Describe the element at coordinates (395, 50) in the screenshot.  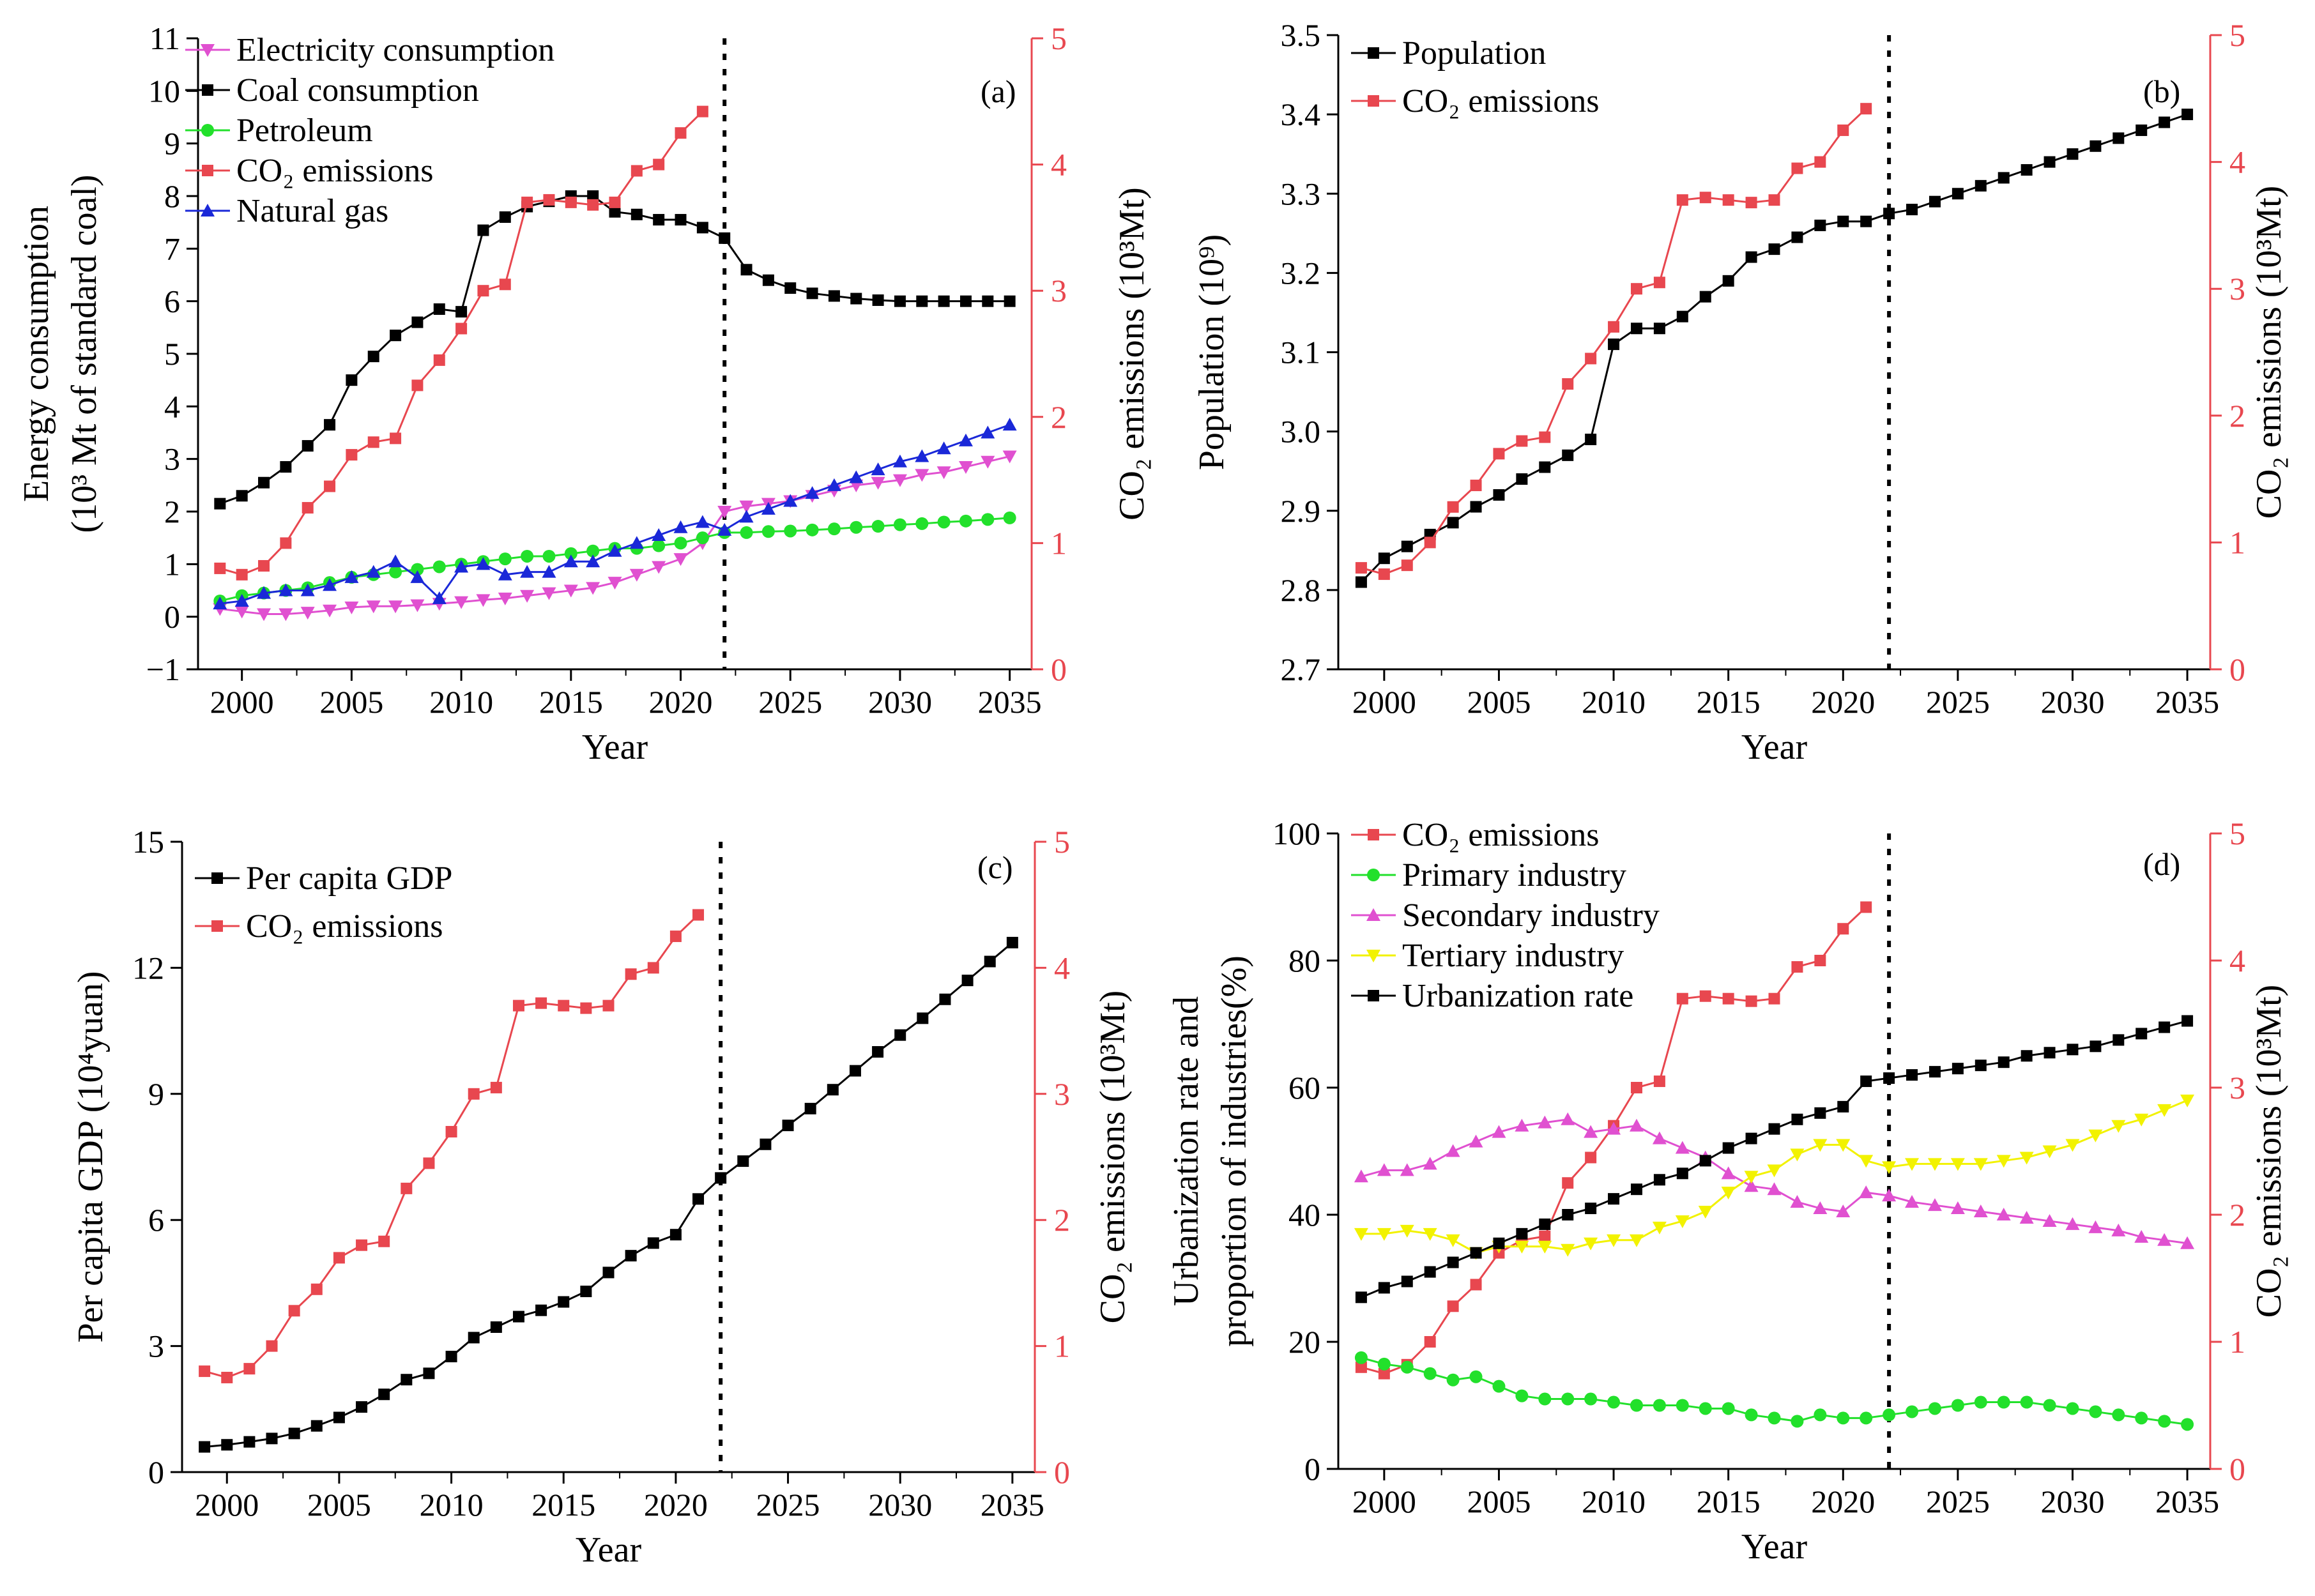
I see `legend-label: Electricity consumption` at that location.